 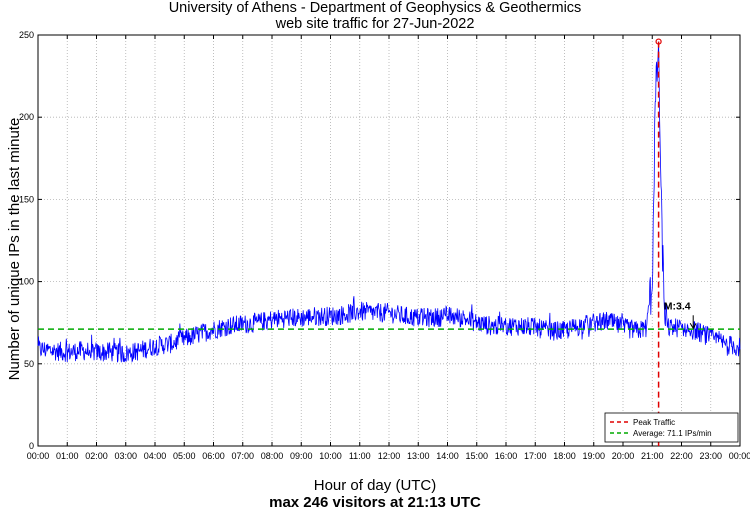 What do you see at coordinates (710, 456) in the screenshot?
I see `x-tick-label: 23:00` at bounding box center [710, 456].